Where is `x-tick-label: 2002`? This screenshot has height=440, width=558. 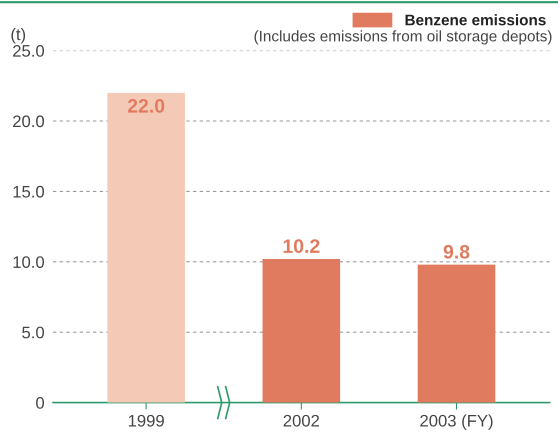
x-tick-label: 2002 is located at coordinates (302, 420).